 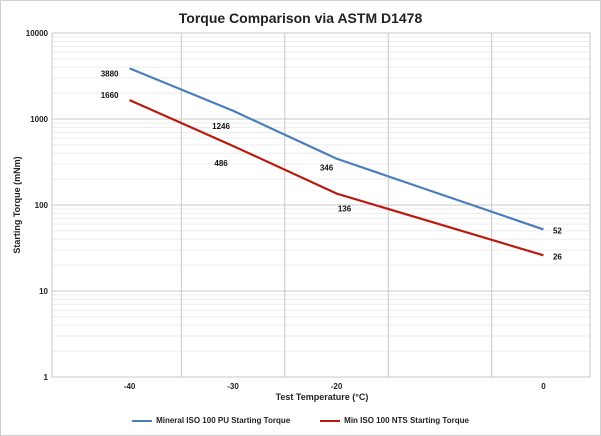 What do you see at coordinates (223, 420) in the screenshot?
I see `legend-label-series-1: Mineral ISO 100 PU Starting Torque` at bounding box center [223, 420].